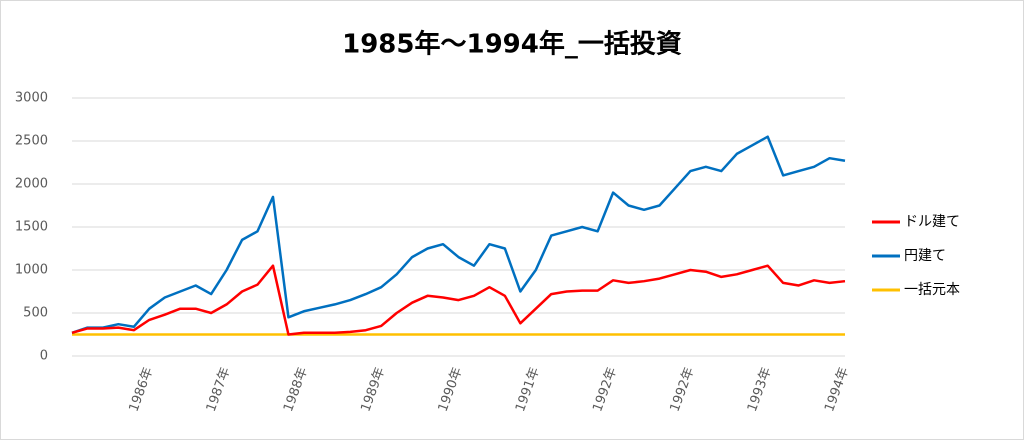  Describe the element at coordinates (458, 300) in the screenshot. I see `series-line` at that location.